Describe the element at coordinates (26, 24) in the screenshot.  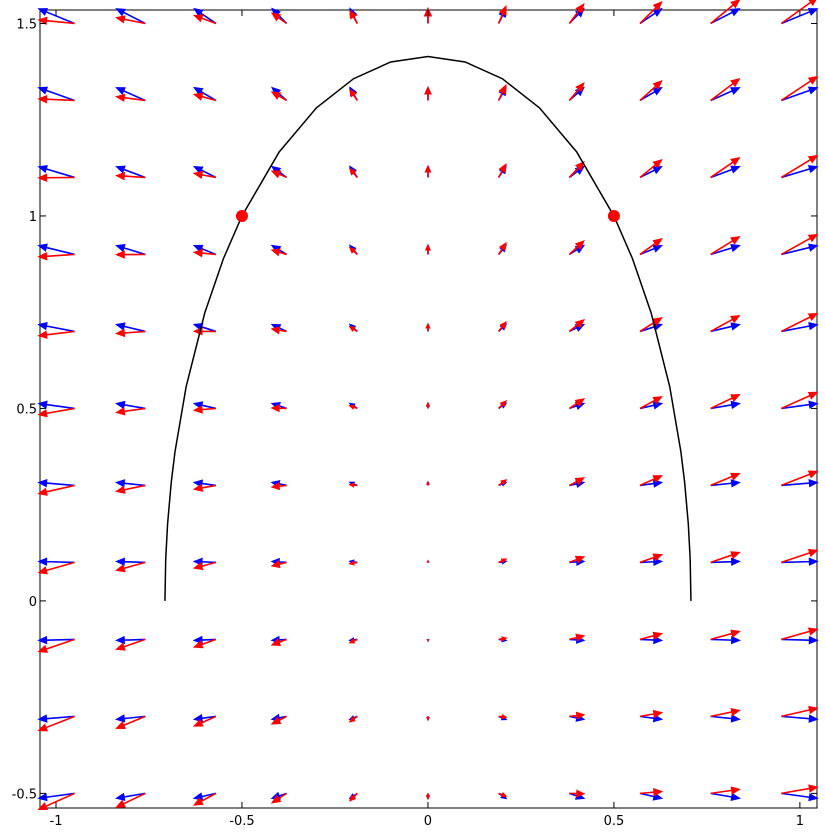
I see `y-tick-label: 1.5` at that location.